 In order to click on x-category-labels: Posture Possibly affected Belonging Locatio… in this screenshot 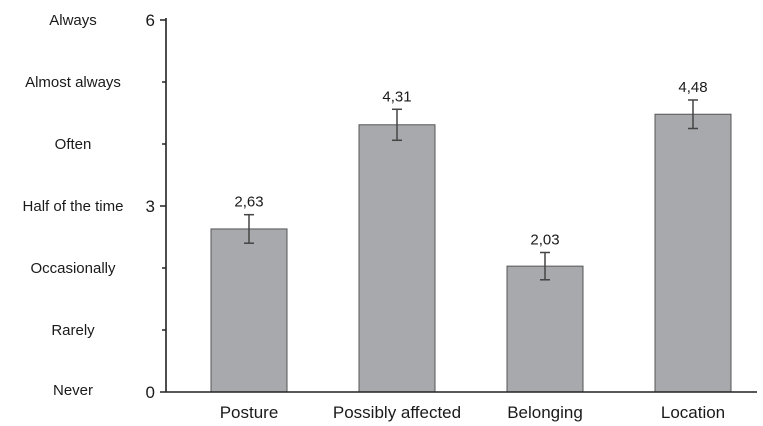, I will do `click(472, 412)`.